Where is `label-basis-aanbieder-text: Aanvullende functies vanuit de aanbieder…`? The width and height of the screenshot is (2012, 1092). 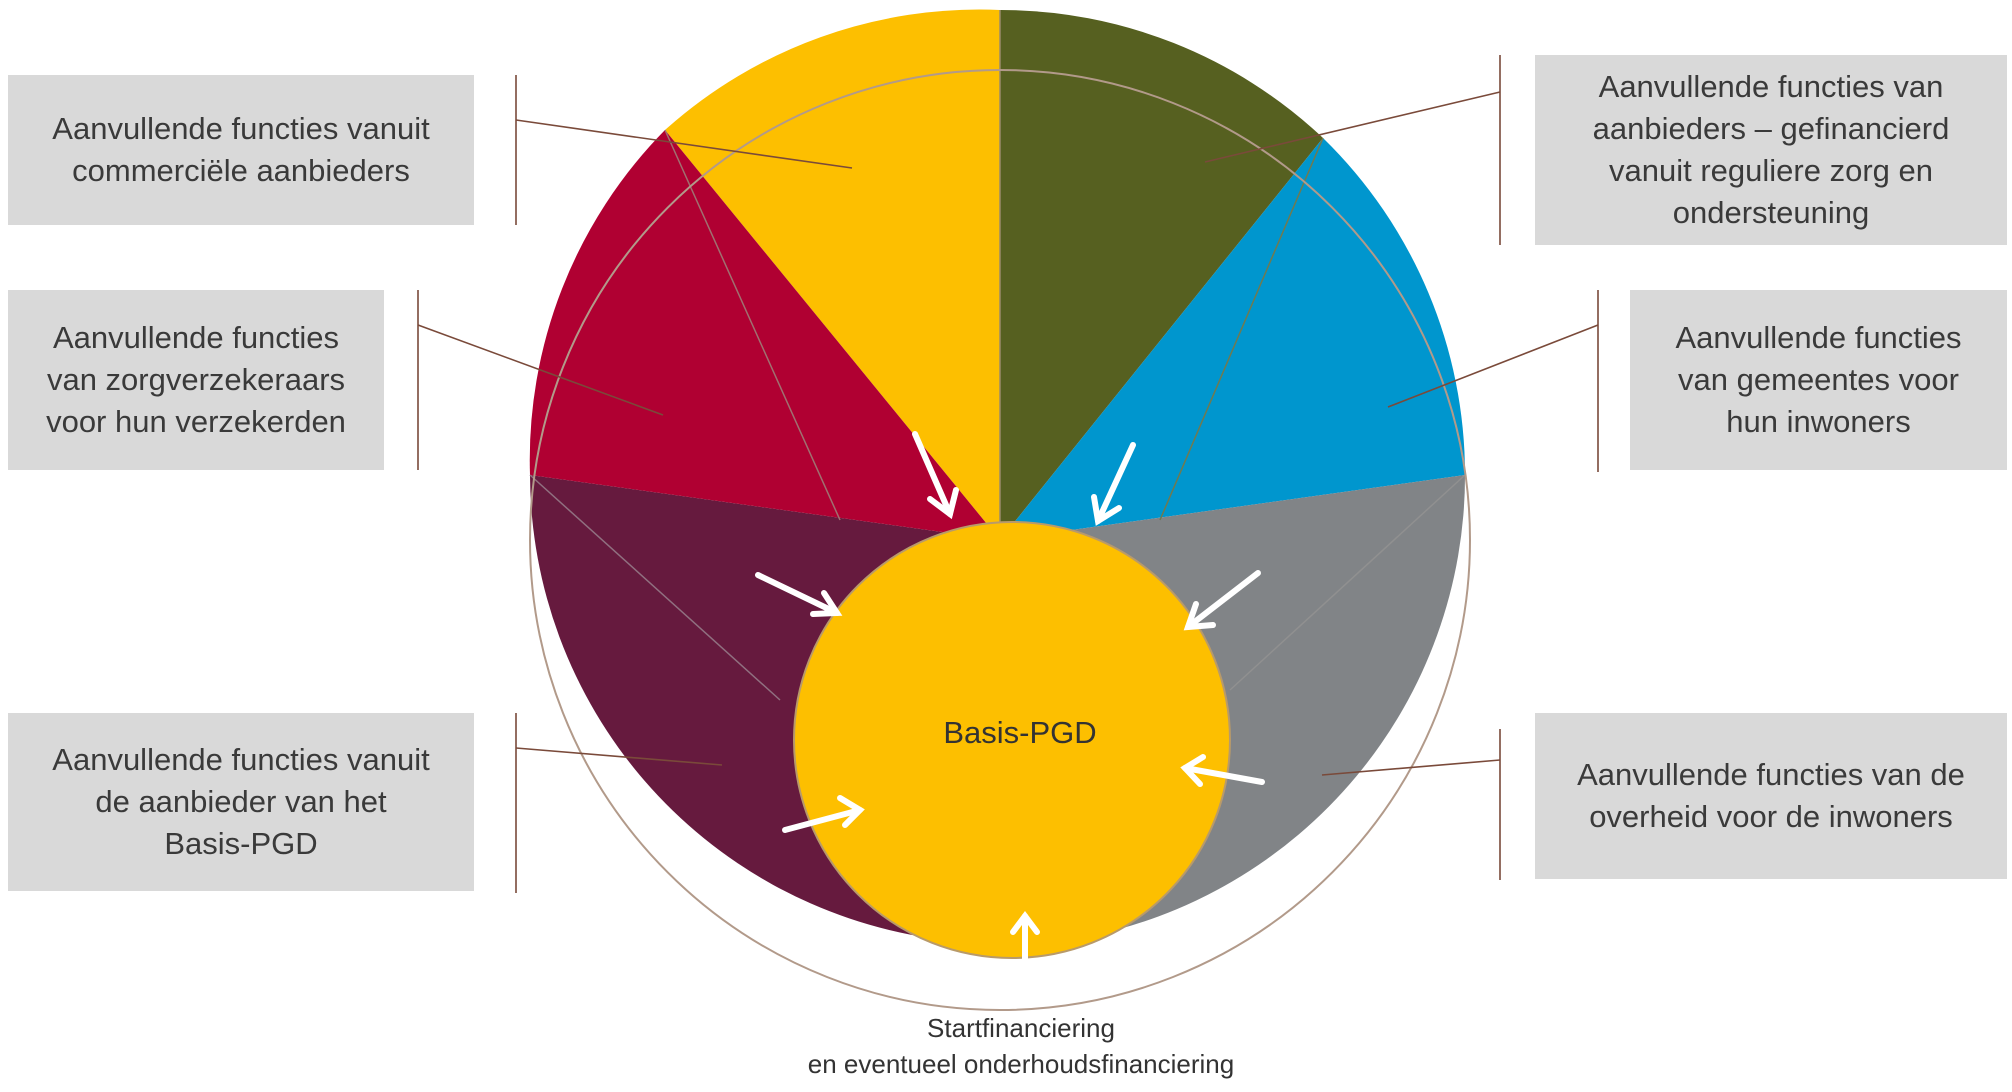
label-basis-aanbieder-text: Aanvullende functies vanuit de aanbieder… is located at coordinates (241, 801).